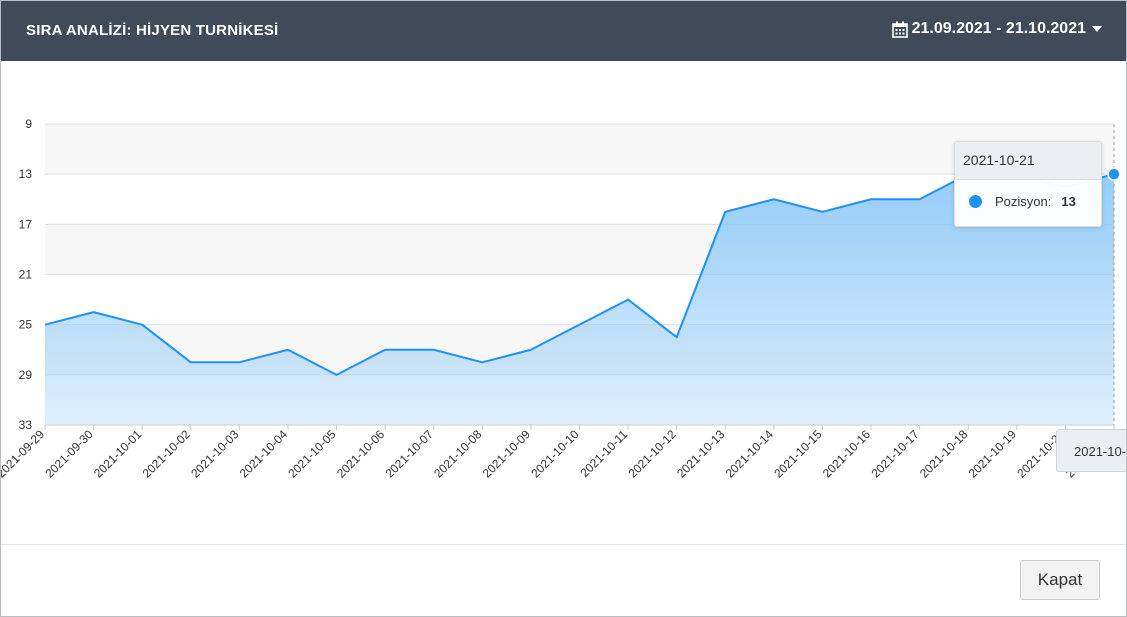 Image resolution: width=1127 pixels, height=617 pixels. What do you see at coordinates (28, 124) in the screenshot?
I see `y-tick-label: 9` at bounding box center [28, 124].